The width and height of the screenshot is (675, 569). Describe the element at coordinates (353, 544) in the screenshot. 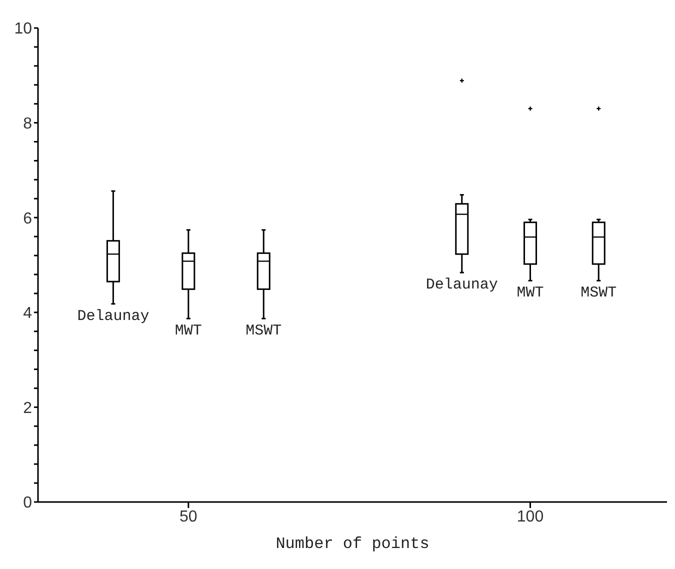

I see `x-axis-title: Number of points` at that location.